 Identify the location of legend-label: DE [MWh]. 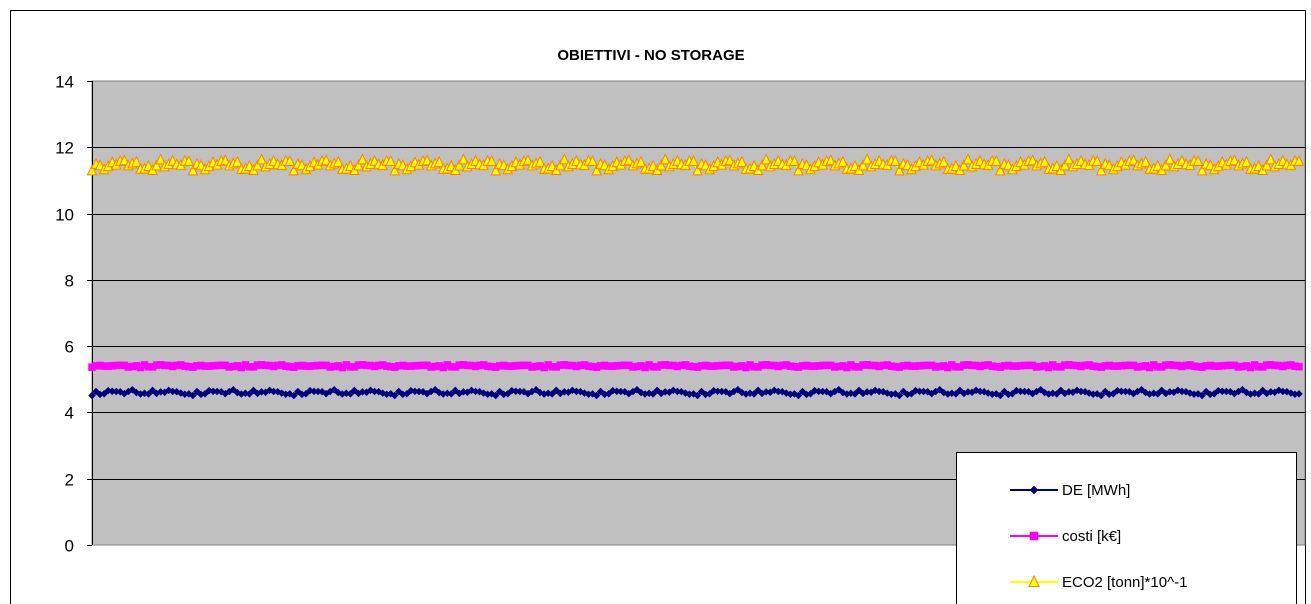
(1096, 490).